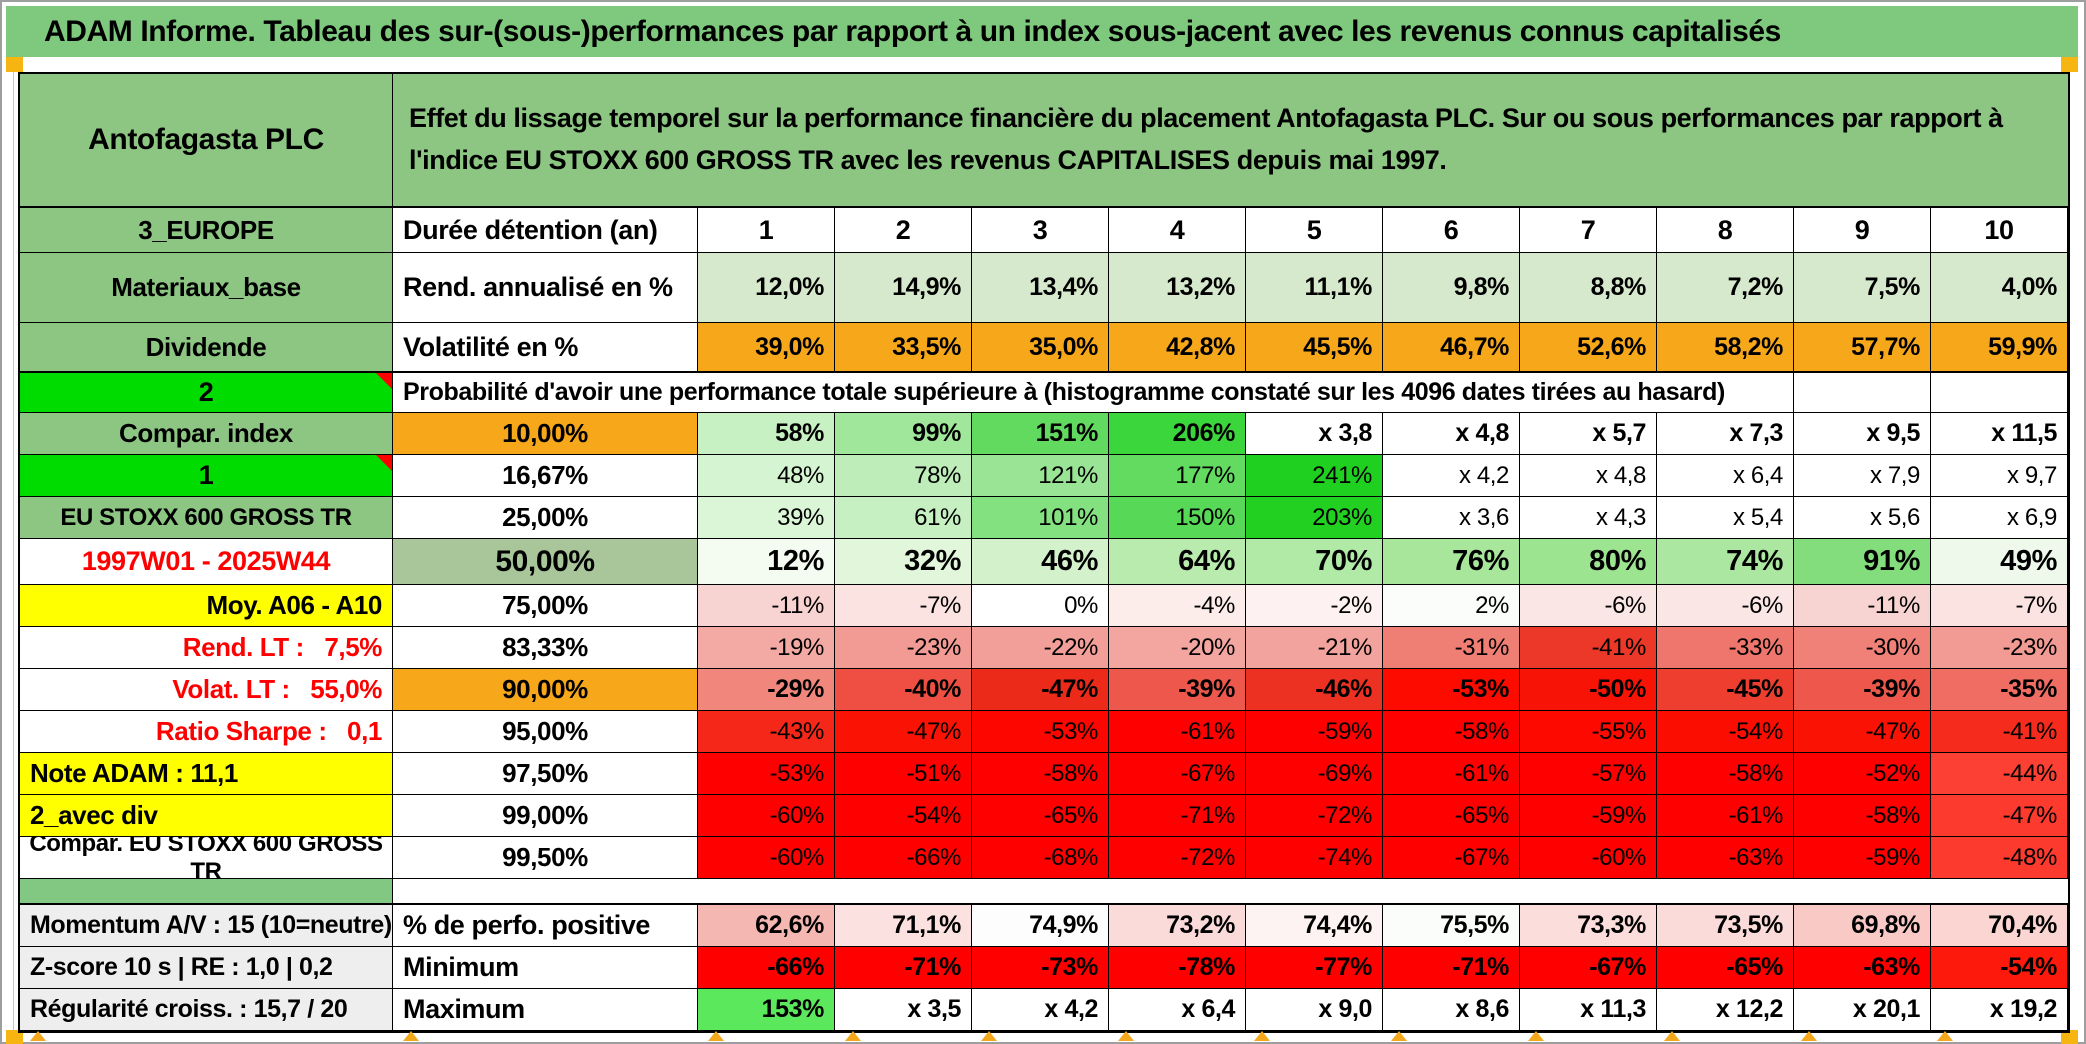  Describe the element at coordinates (1725, 926) in the screenshot. I see `value-cell: 73,5%` at that location.